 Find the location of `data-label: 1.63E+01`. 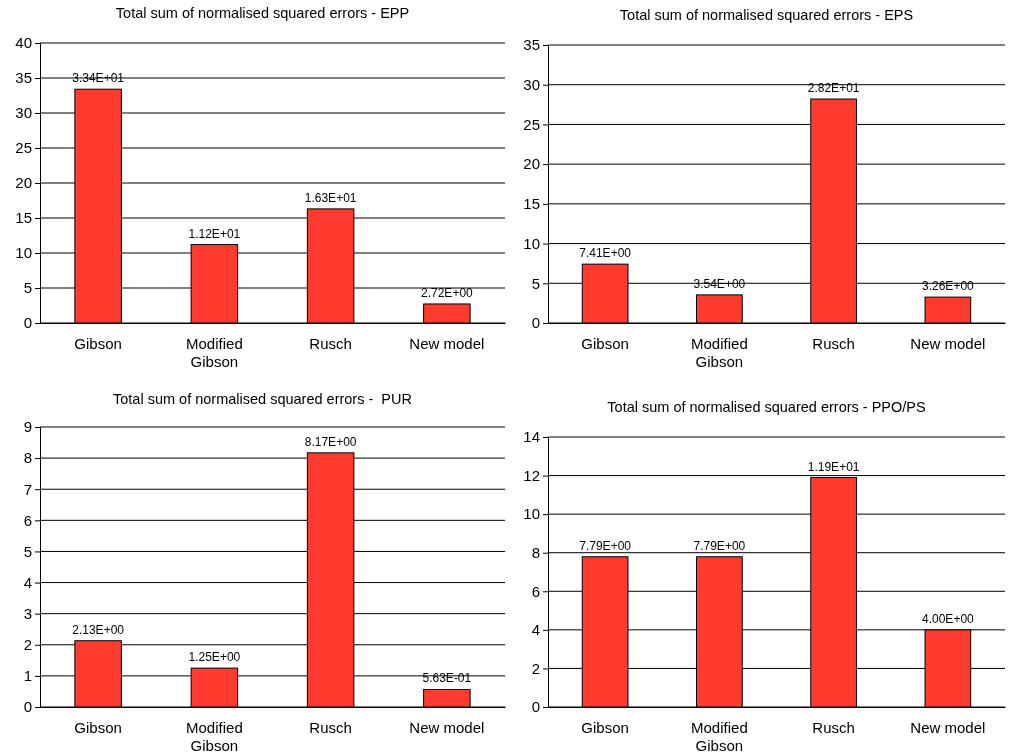

data-label: 1.63E+01 is located at coordinates (330, 197).